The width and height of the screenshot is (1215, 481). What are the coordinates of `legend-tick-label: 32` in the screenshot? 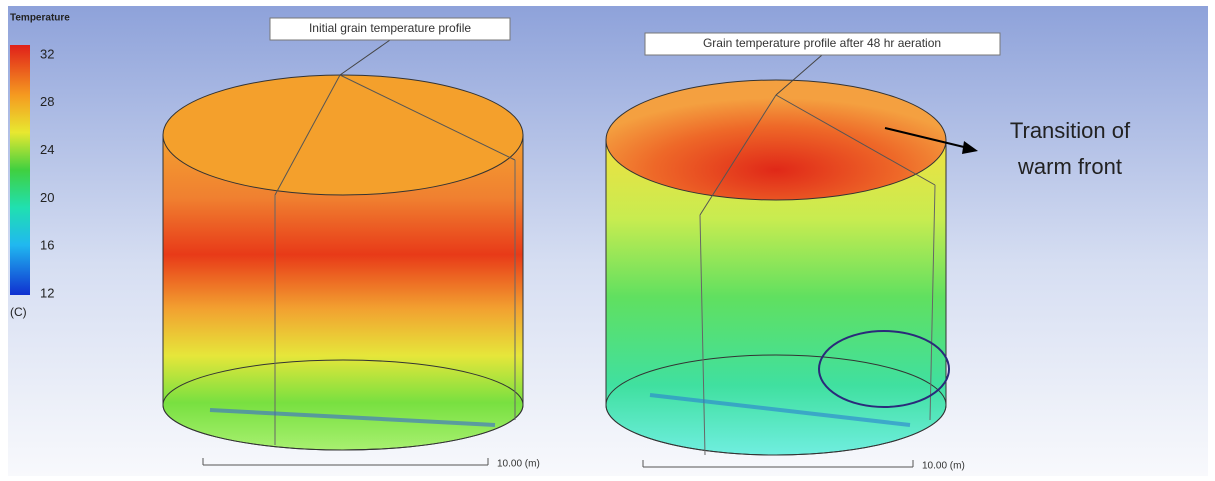 It's located at (47, 53).